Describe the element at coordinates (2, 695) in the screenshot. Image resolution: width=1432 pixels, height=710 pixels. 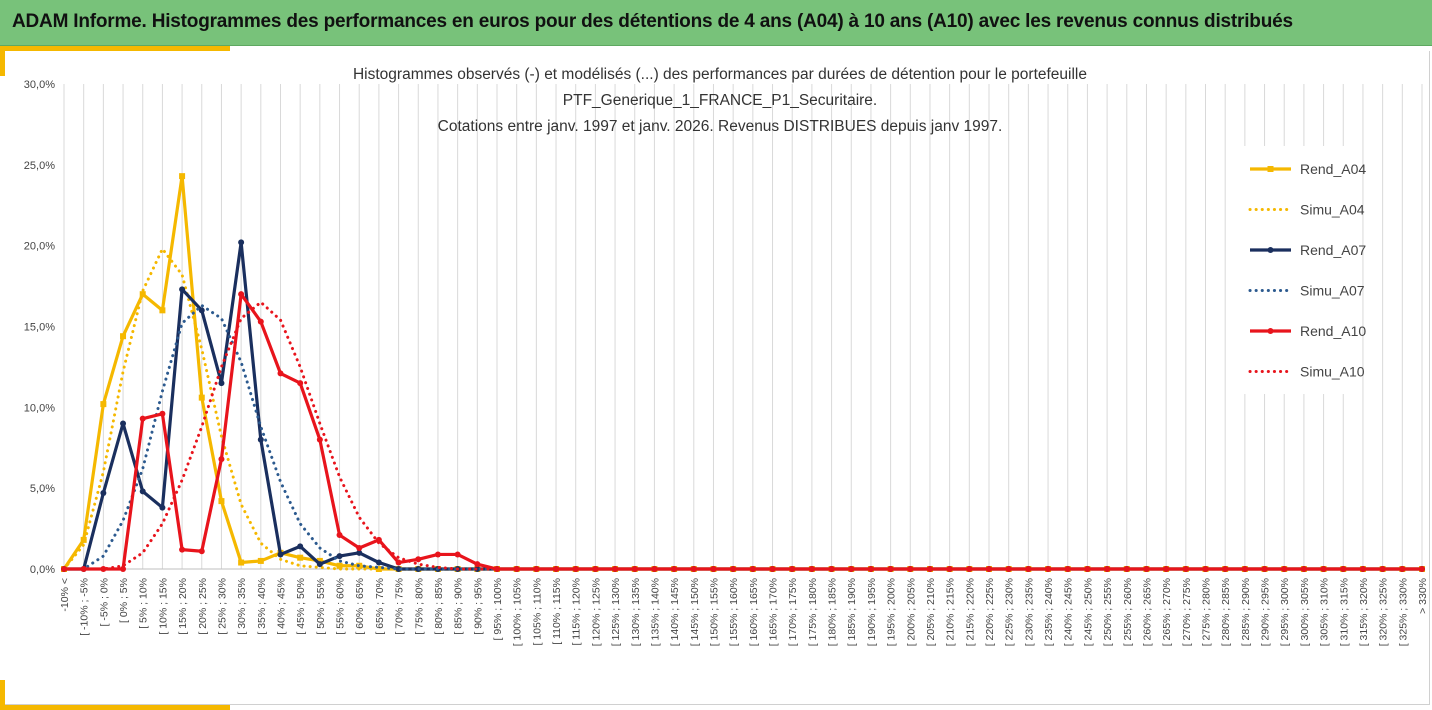
I see `accent-bar-bottom-left` at that location.